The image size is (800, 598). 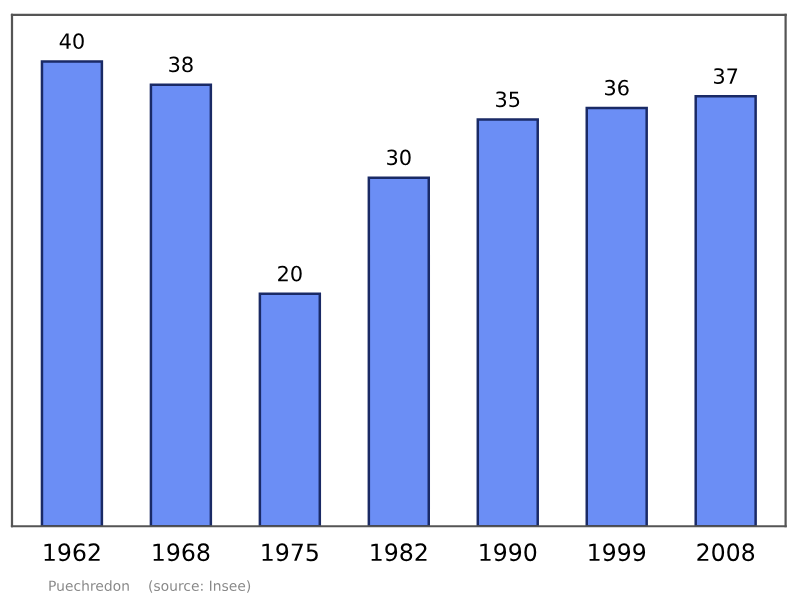 What do you see at coordinates (290, 273) in the screenshot?
I see `data-label: 20` at bounding box center [290, 273].